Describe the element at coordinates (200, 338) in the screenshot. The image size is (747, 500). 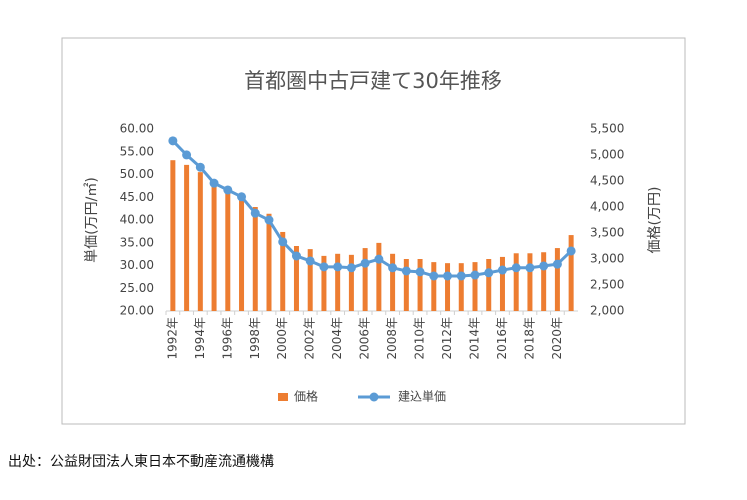
I see `x-tick-label: 1994年` at that location.